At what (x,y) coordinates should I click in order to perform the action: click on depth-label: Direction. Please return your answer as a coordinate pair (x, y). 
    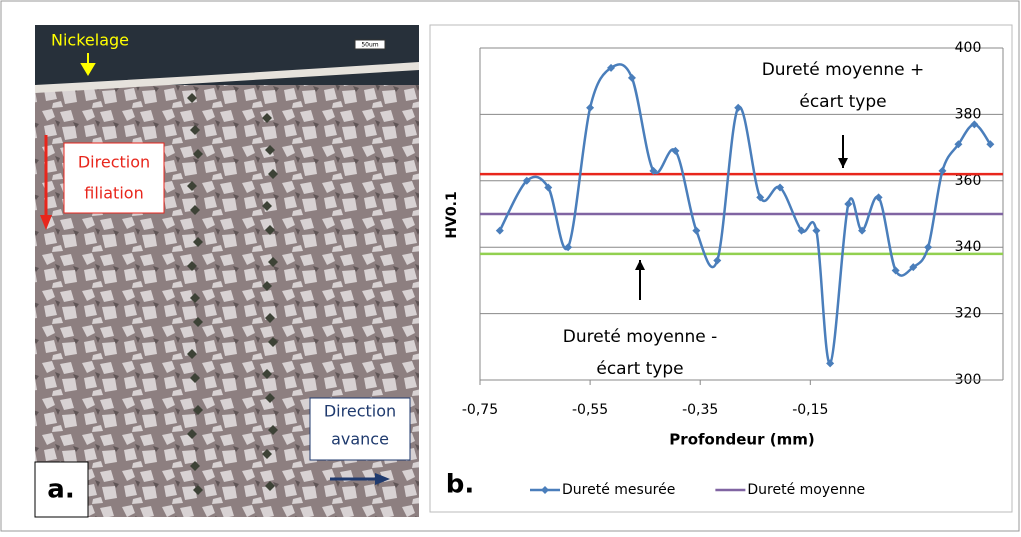
    Looking at the image, I should click on (114, 162).